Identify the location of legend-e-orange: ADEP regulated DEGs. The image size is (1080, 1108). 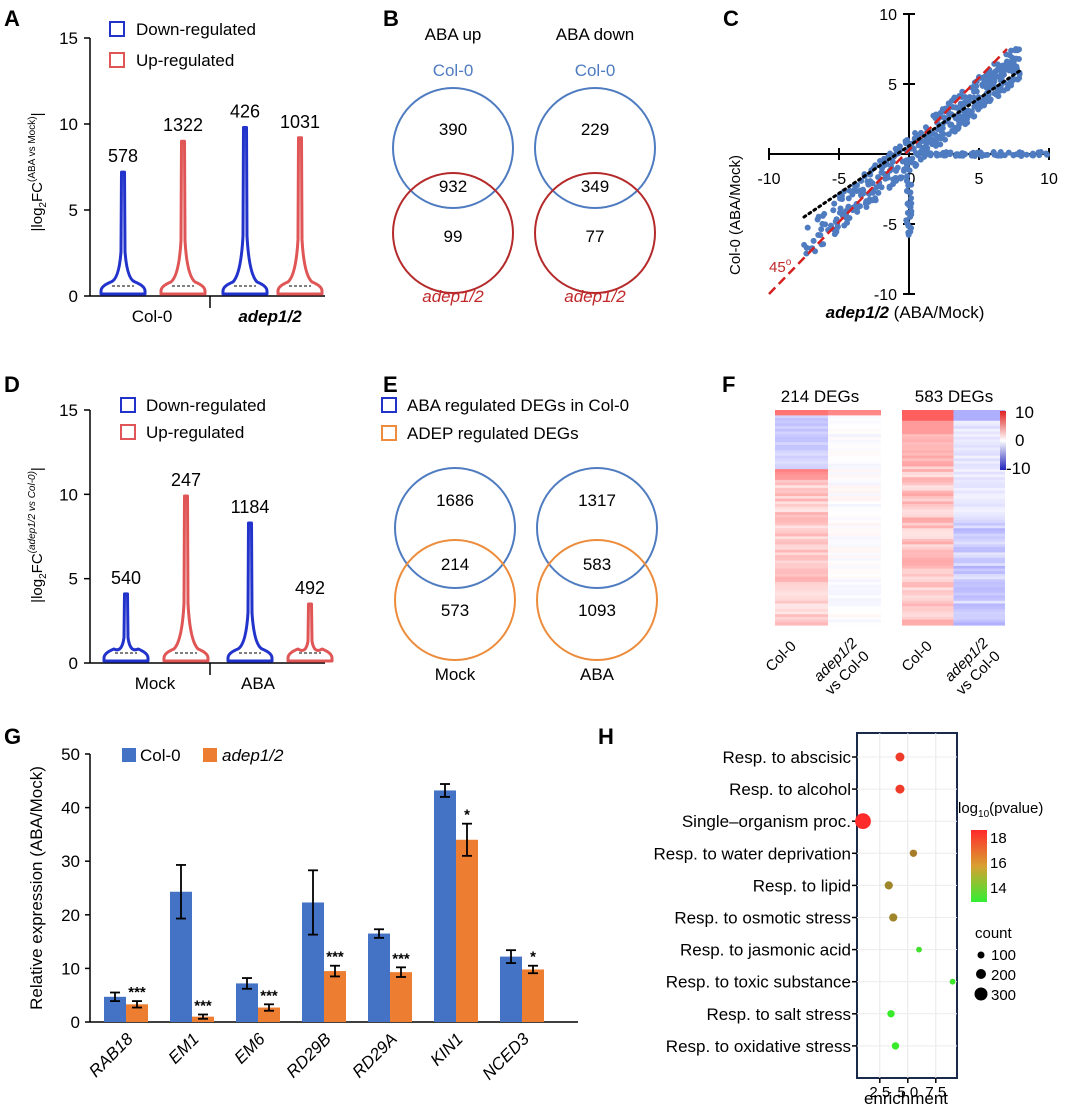
(493, 433).